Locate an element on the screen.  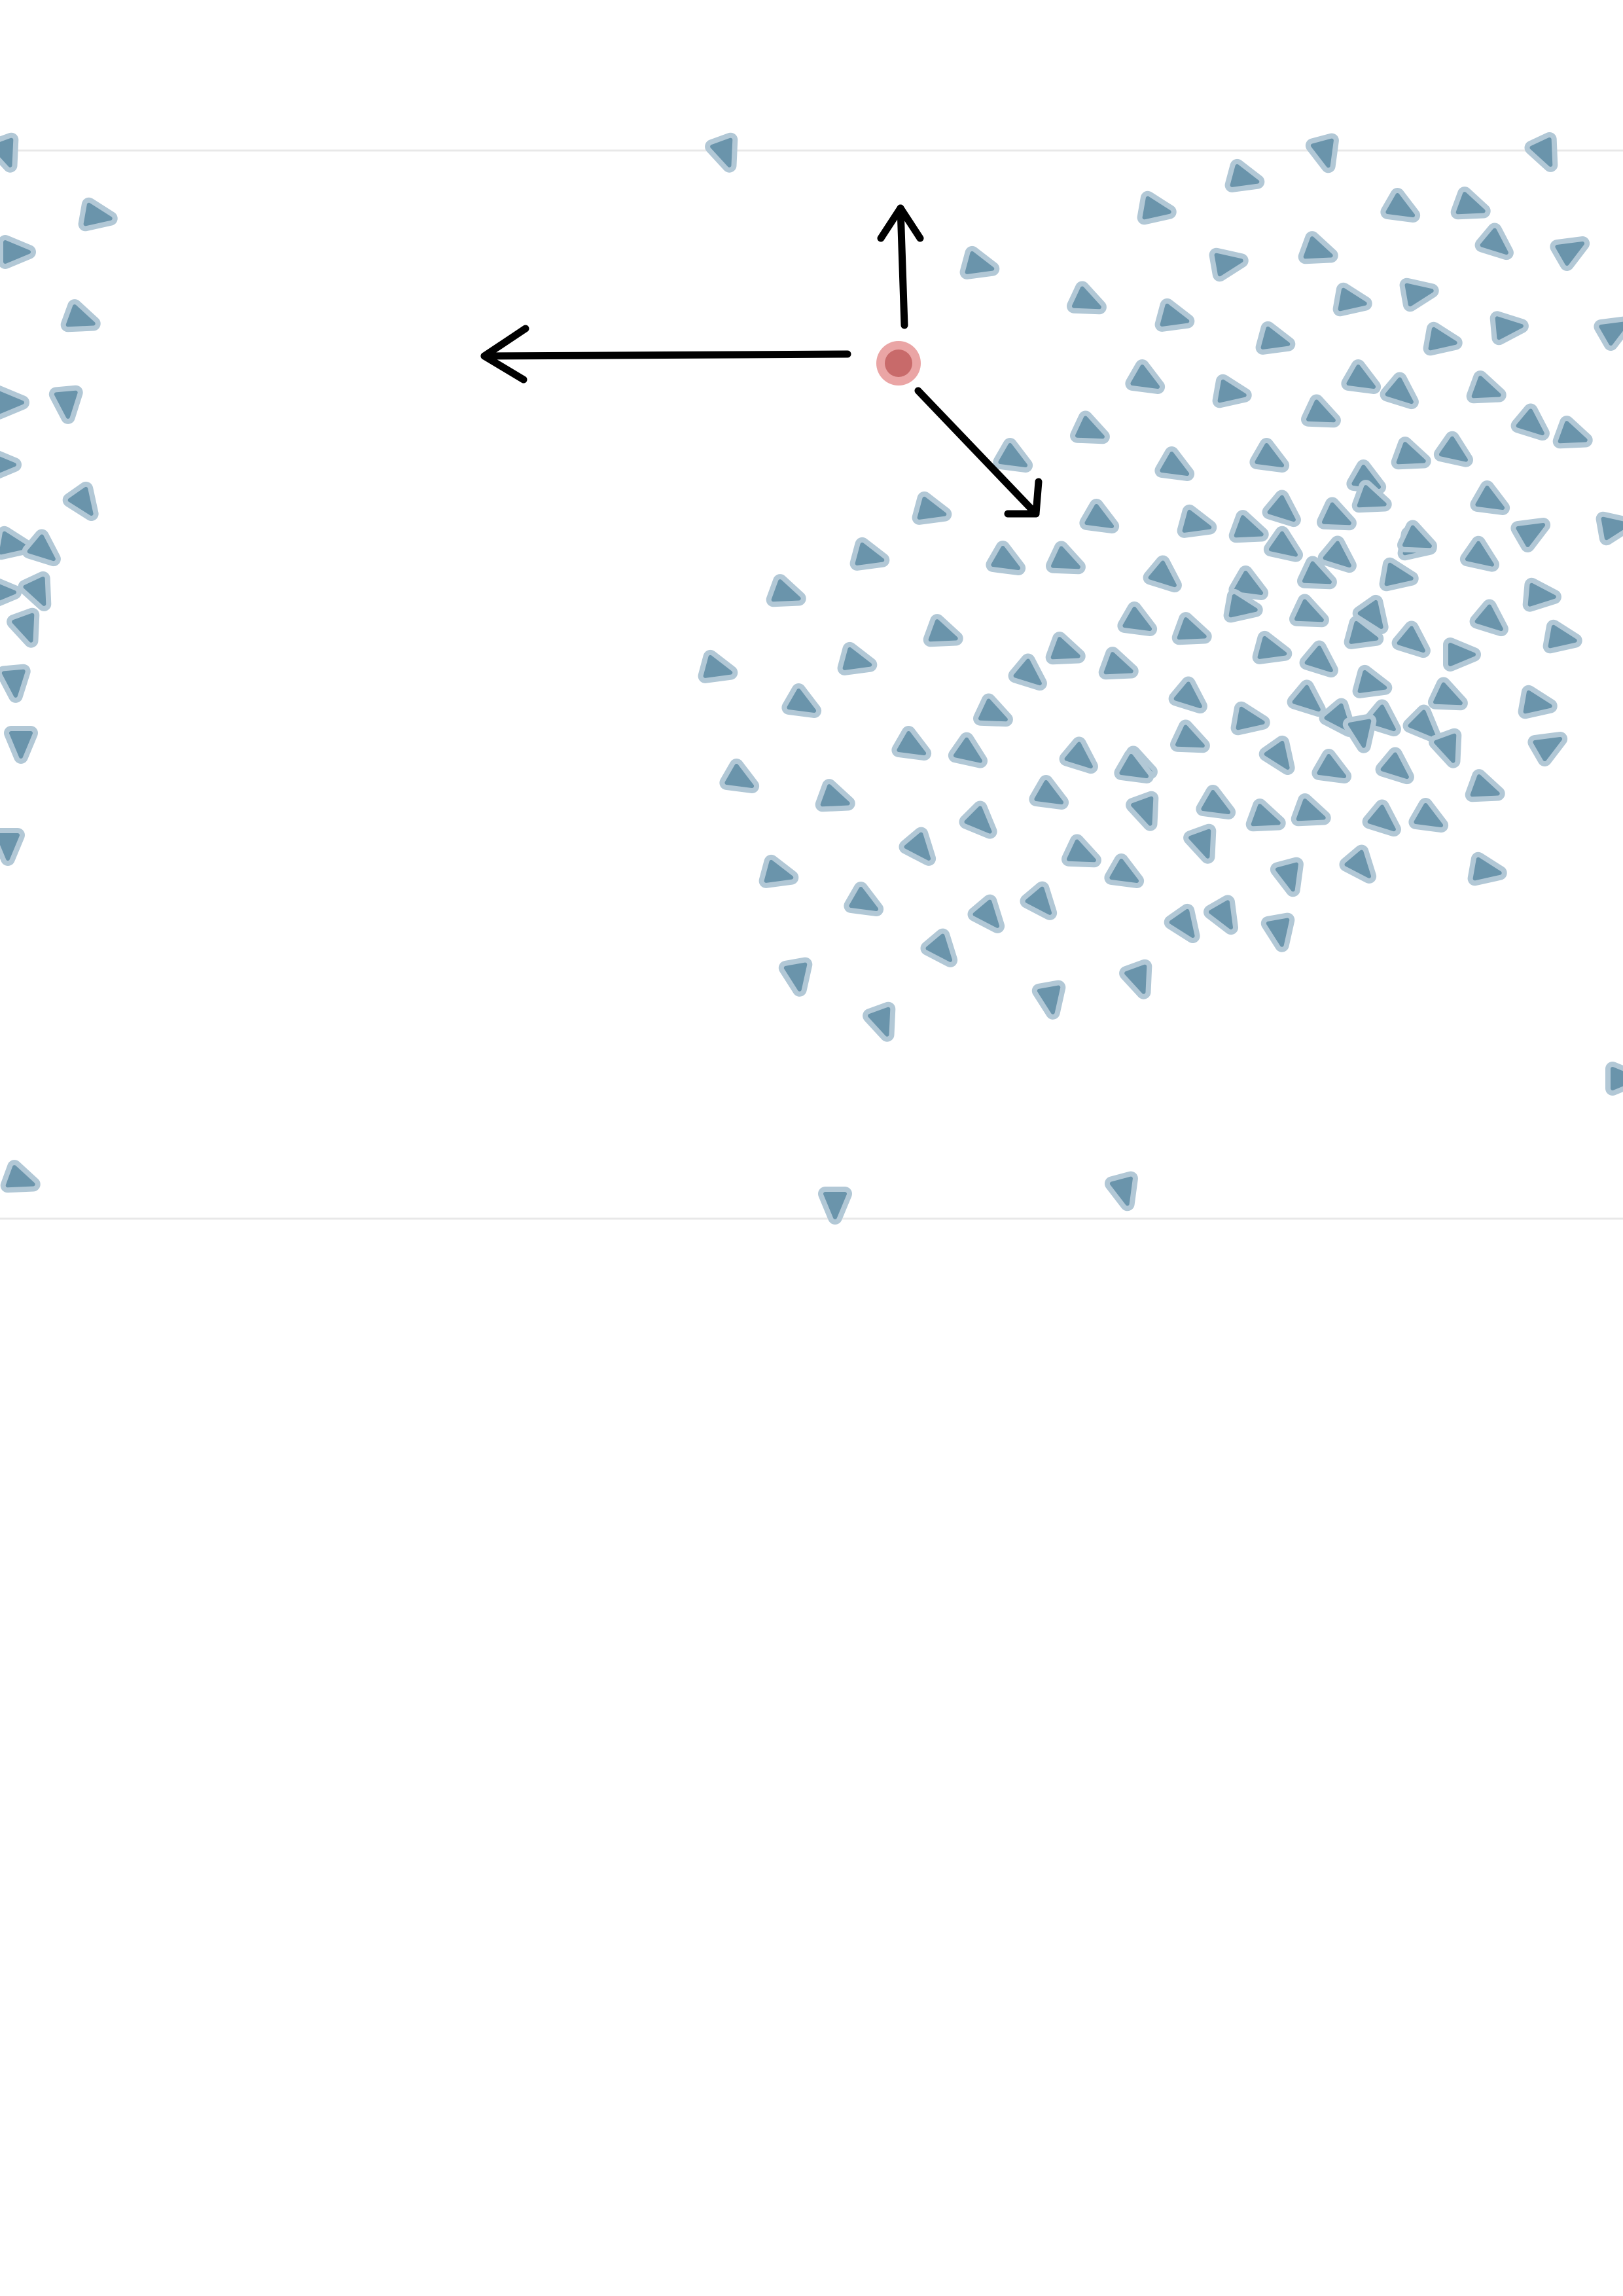
arrow-down-right-head is located at coordinates (1023, 498).